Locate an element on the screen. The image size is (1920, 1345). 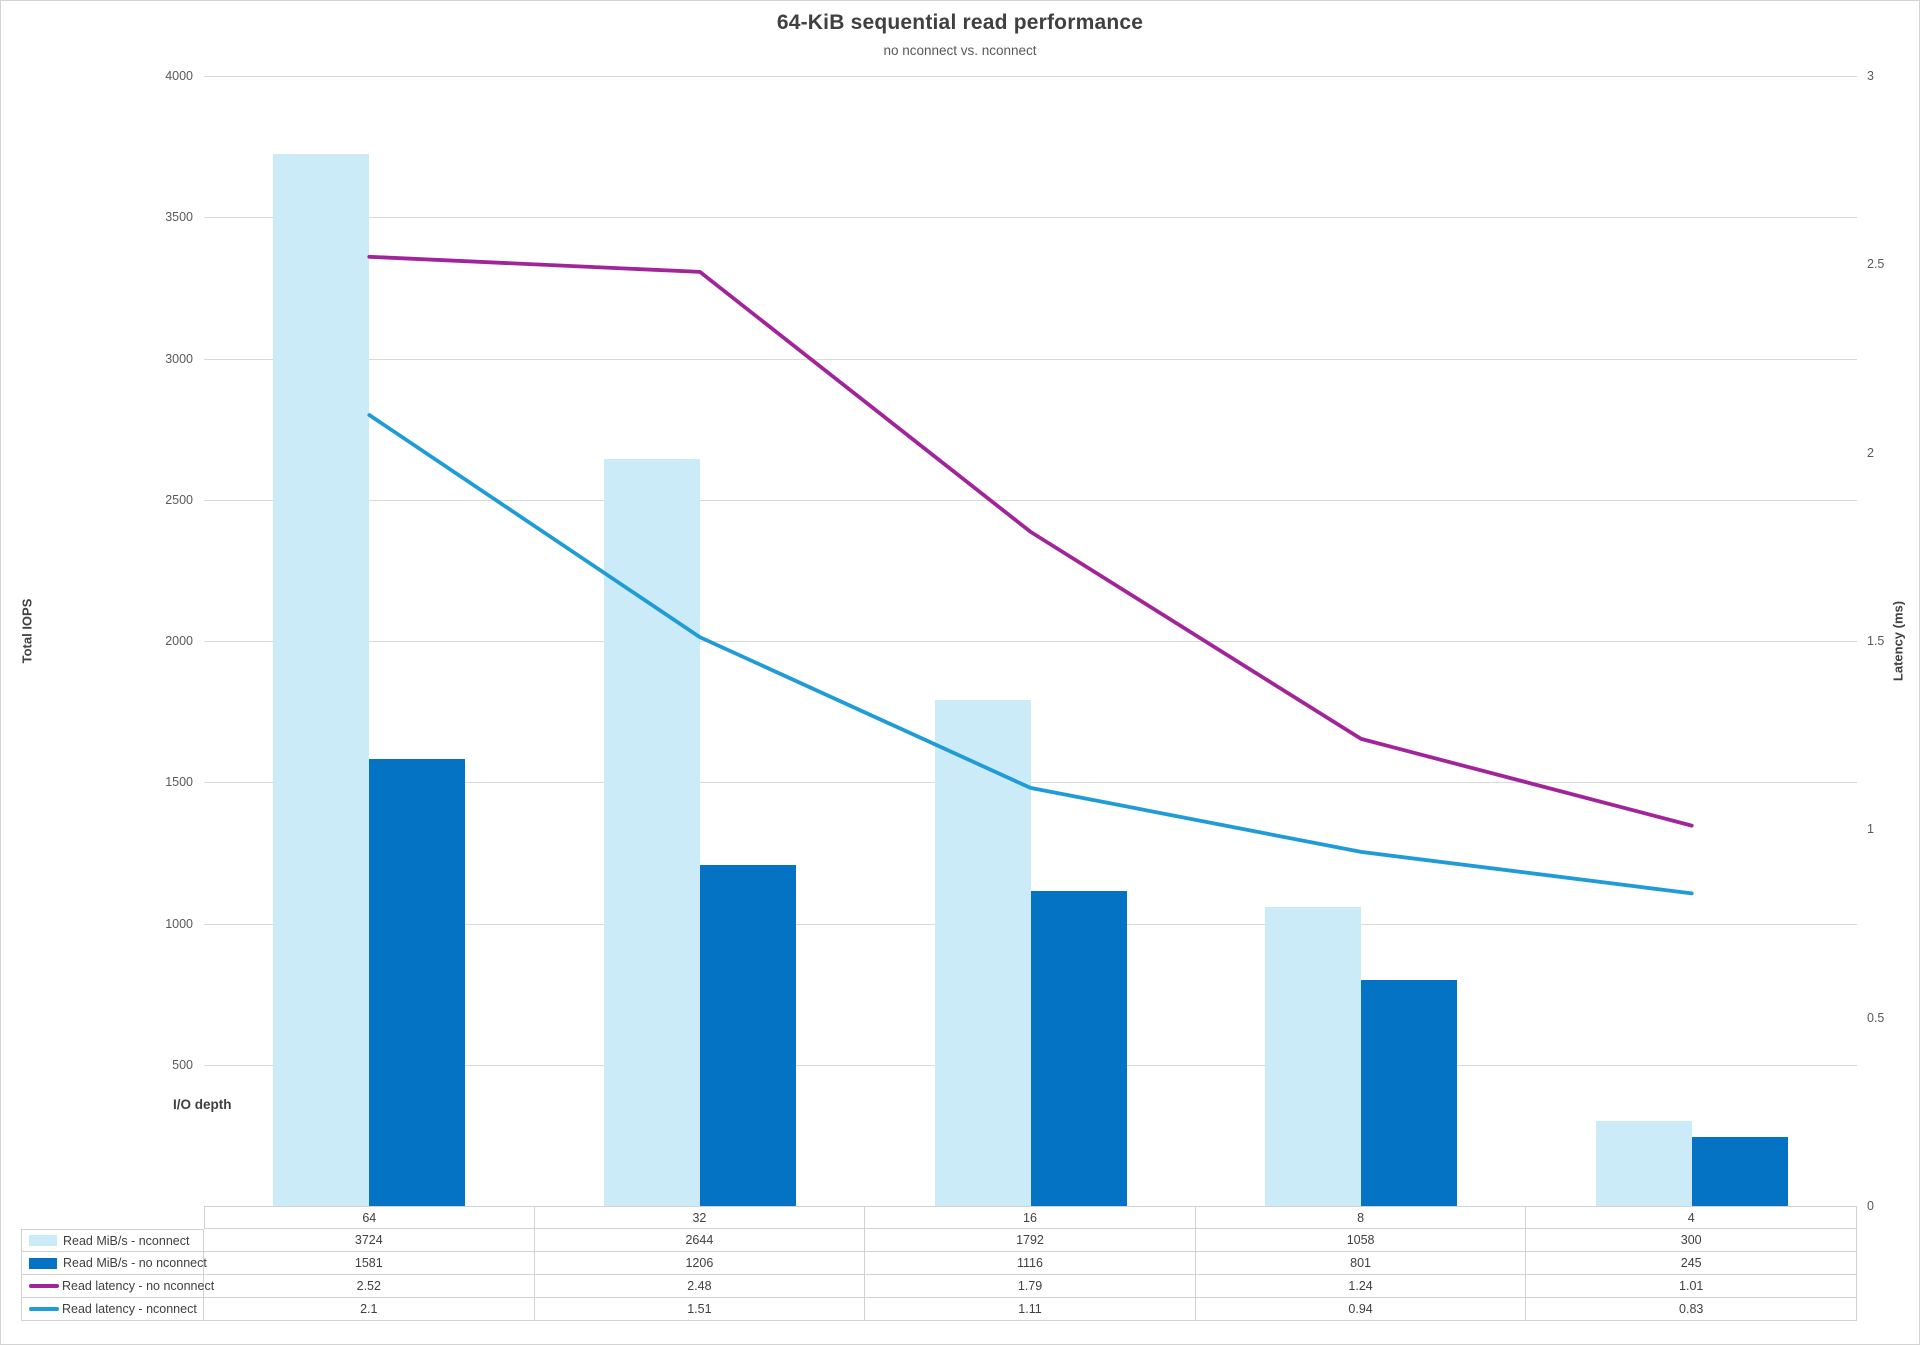
legend-cell: Read latency - nconnect is located at coordinates (112, 1309).